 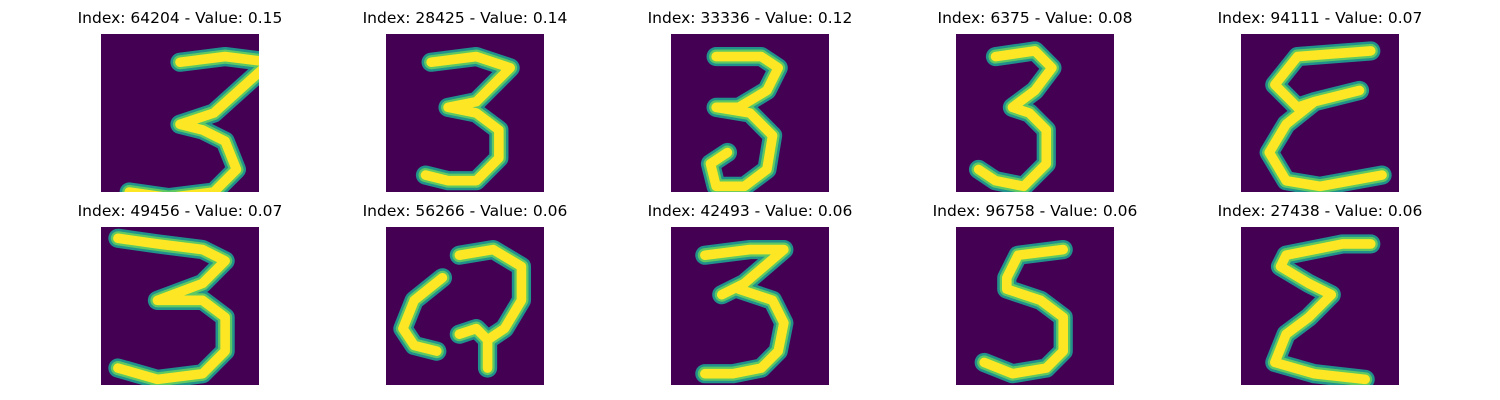 I want to click on image-cell: Index: 94111 - Value: 0.07, so click(x=1320, y=95).